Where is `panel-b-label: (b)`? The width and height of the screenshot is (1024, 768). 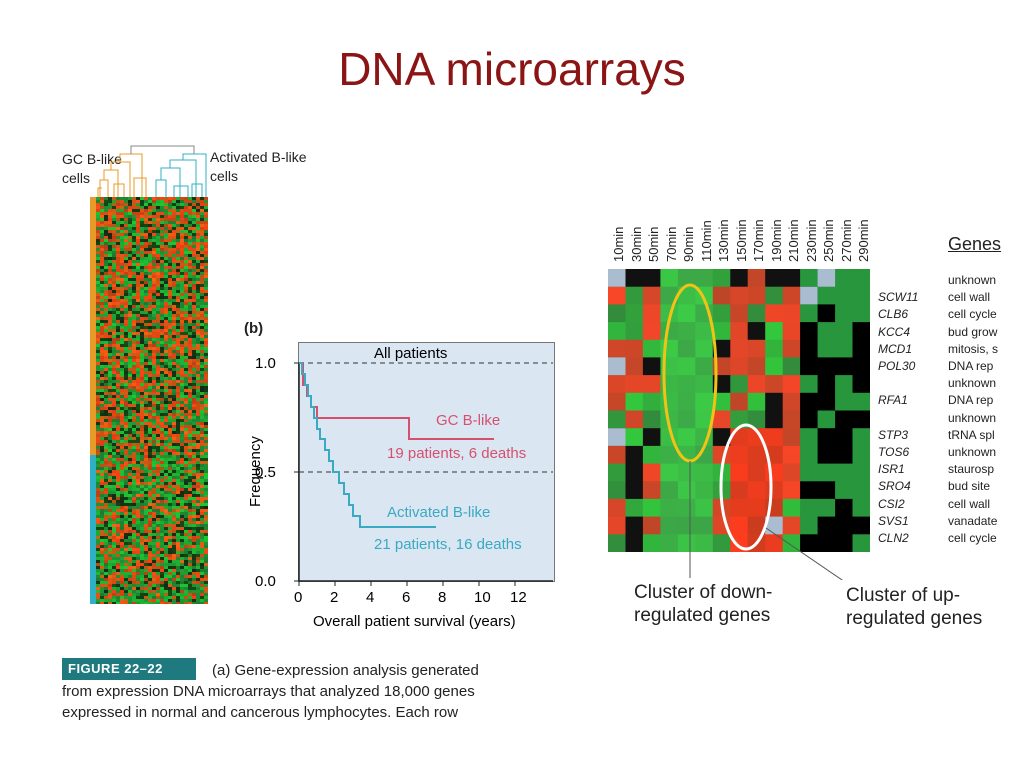 panel-b-label: (b) is located at coordinates (254, 328).